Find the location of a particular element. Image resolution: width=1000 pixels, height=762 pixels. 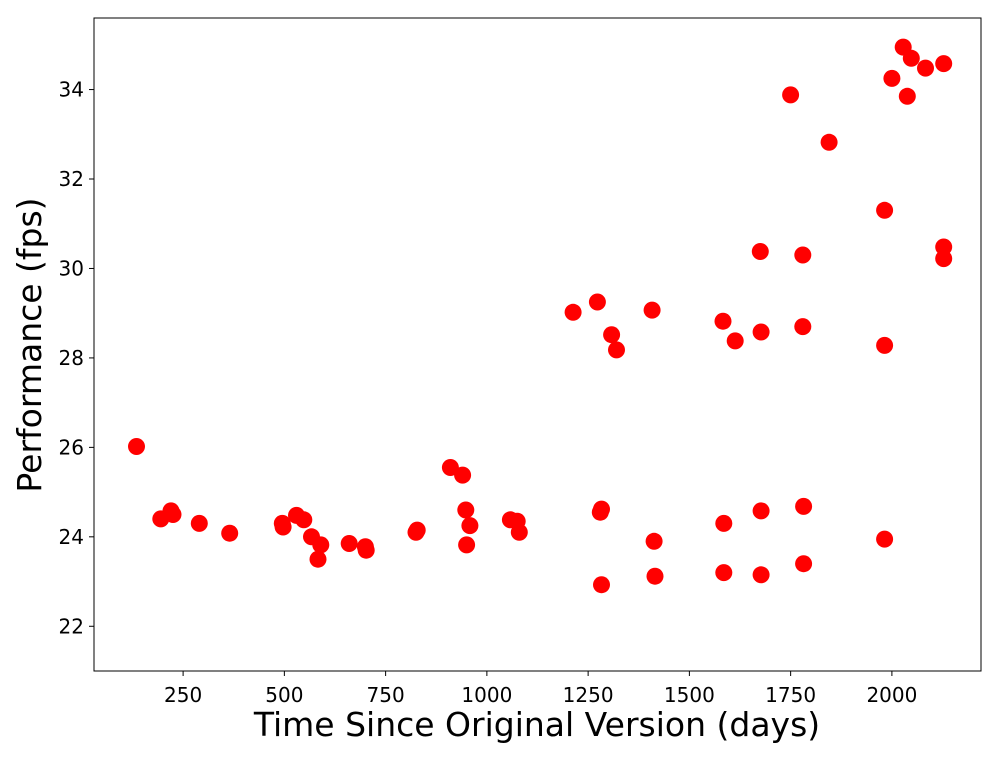

x-tick-label: 1500 is located at coordinates (689, 695).